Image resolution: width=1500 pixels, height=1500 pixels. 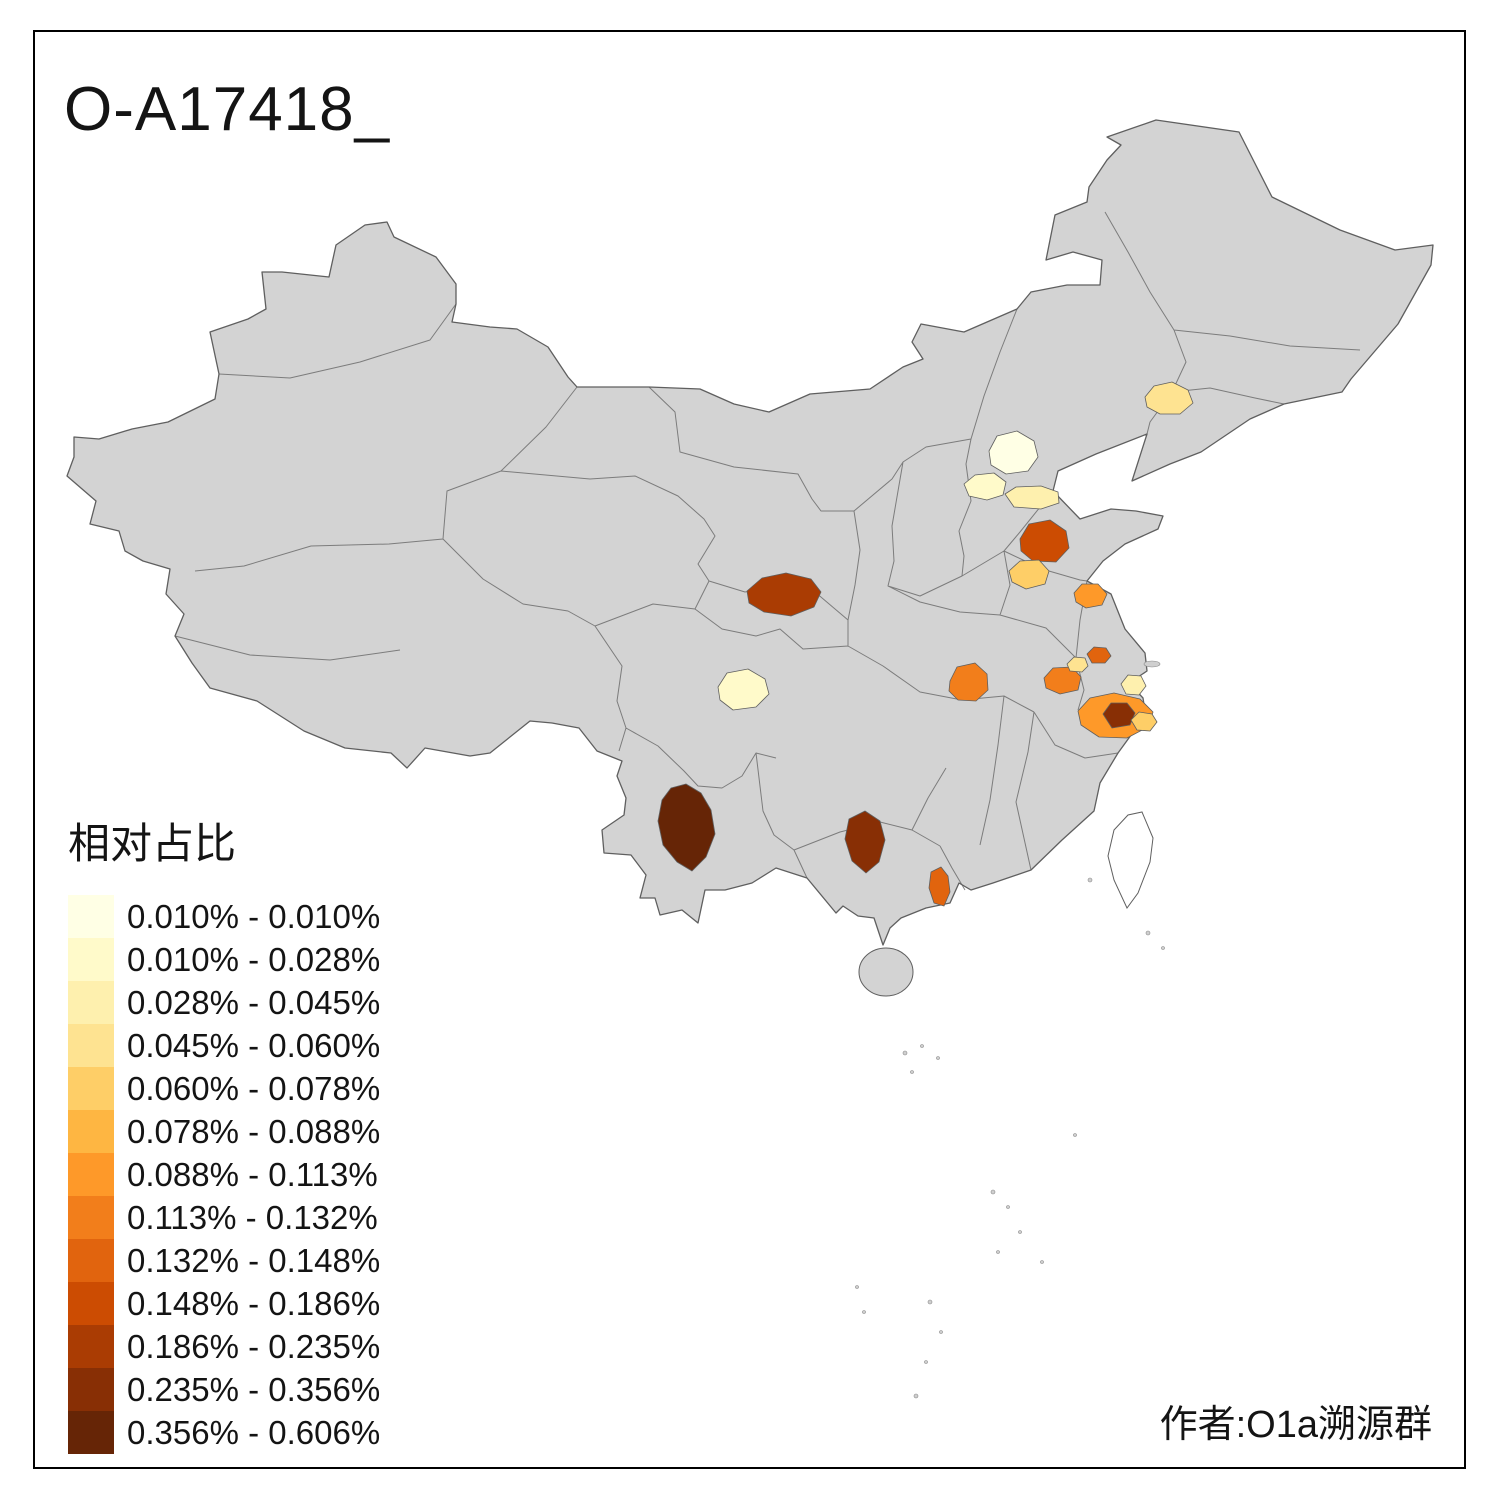 I want to click on region-shandong-west-patch, so click(x=1044, y=541).